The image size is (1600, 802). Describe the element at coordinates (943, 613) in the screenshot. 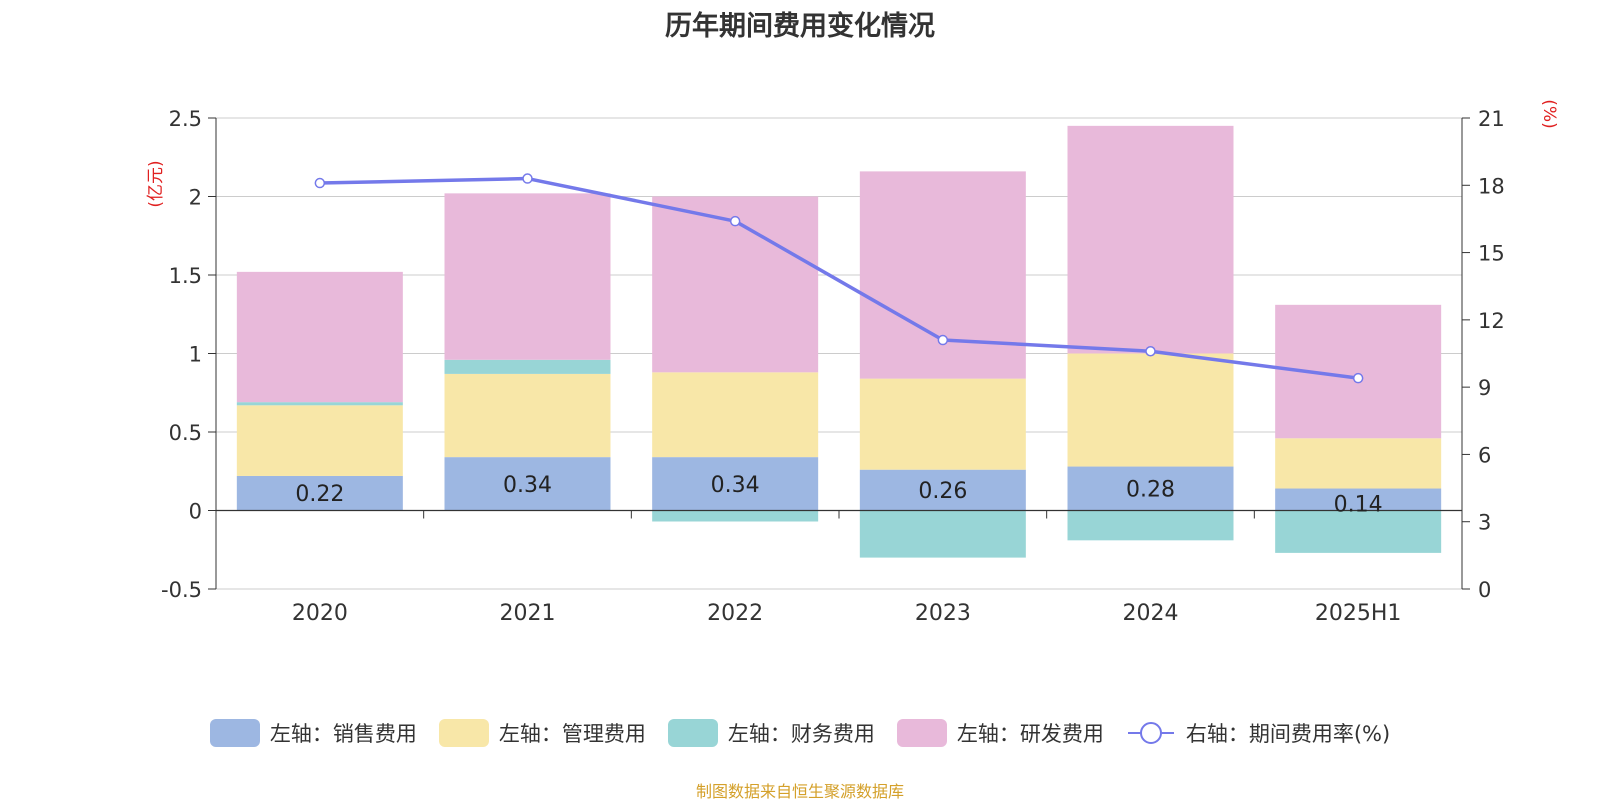

I see `x-tick-label: 2023` at that location.